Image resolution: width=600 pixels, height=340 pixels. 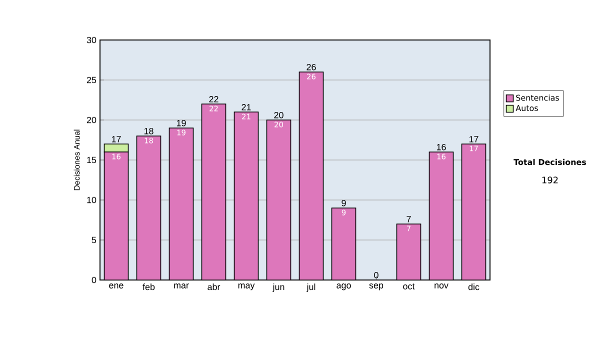 I want to click on x-tick-label: oct, so click(x=409, y=287).